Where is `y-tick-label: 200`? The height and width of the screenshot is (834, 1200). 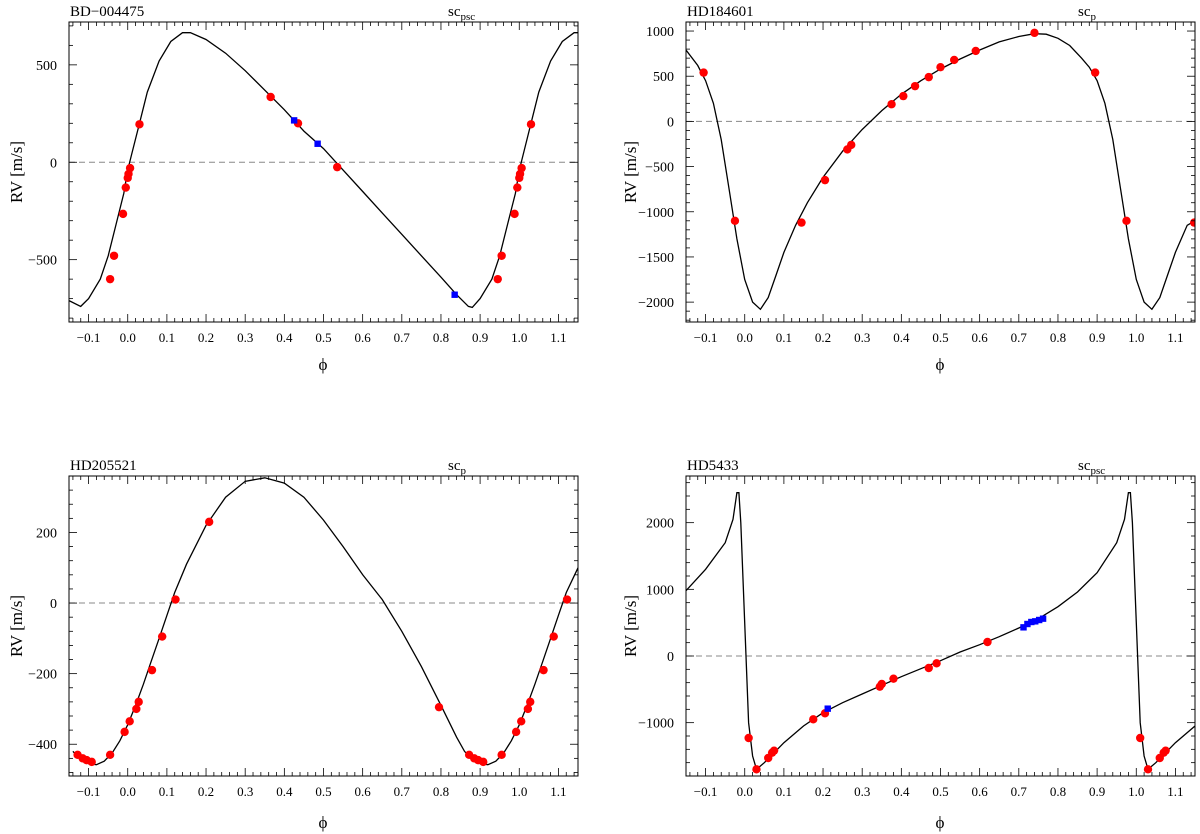 y-tick-label: 200 is located at coordinates (46, 533).